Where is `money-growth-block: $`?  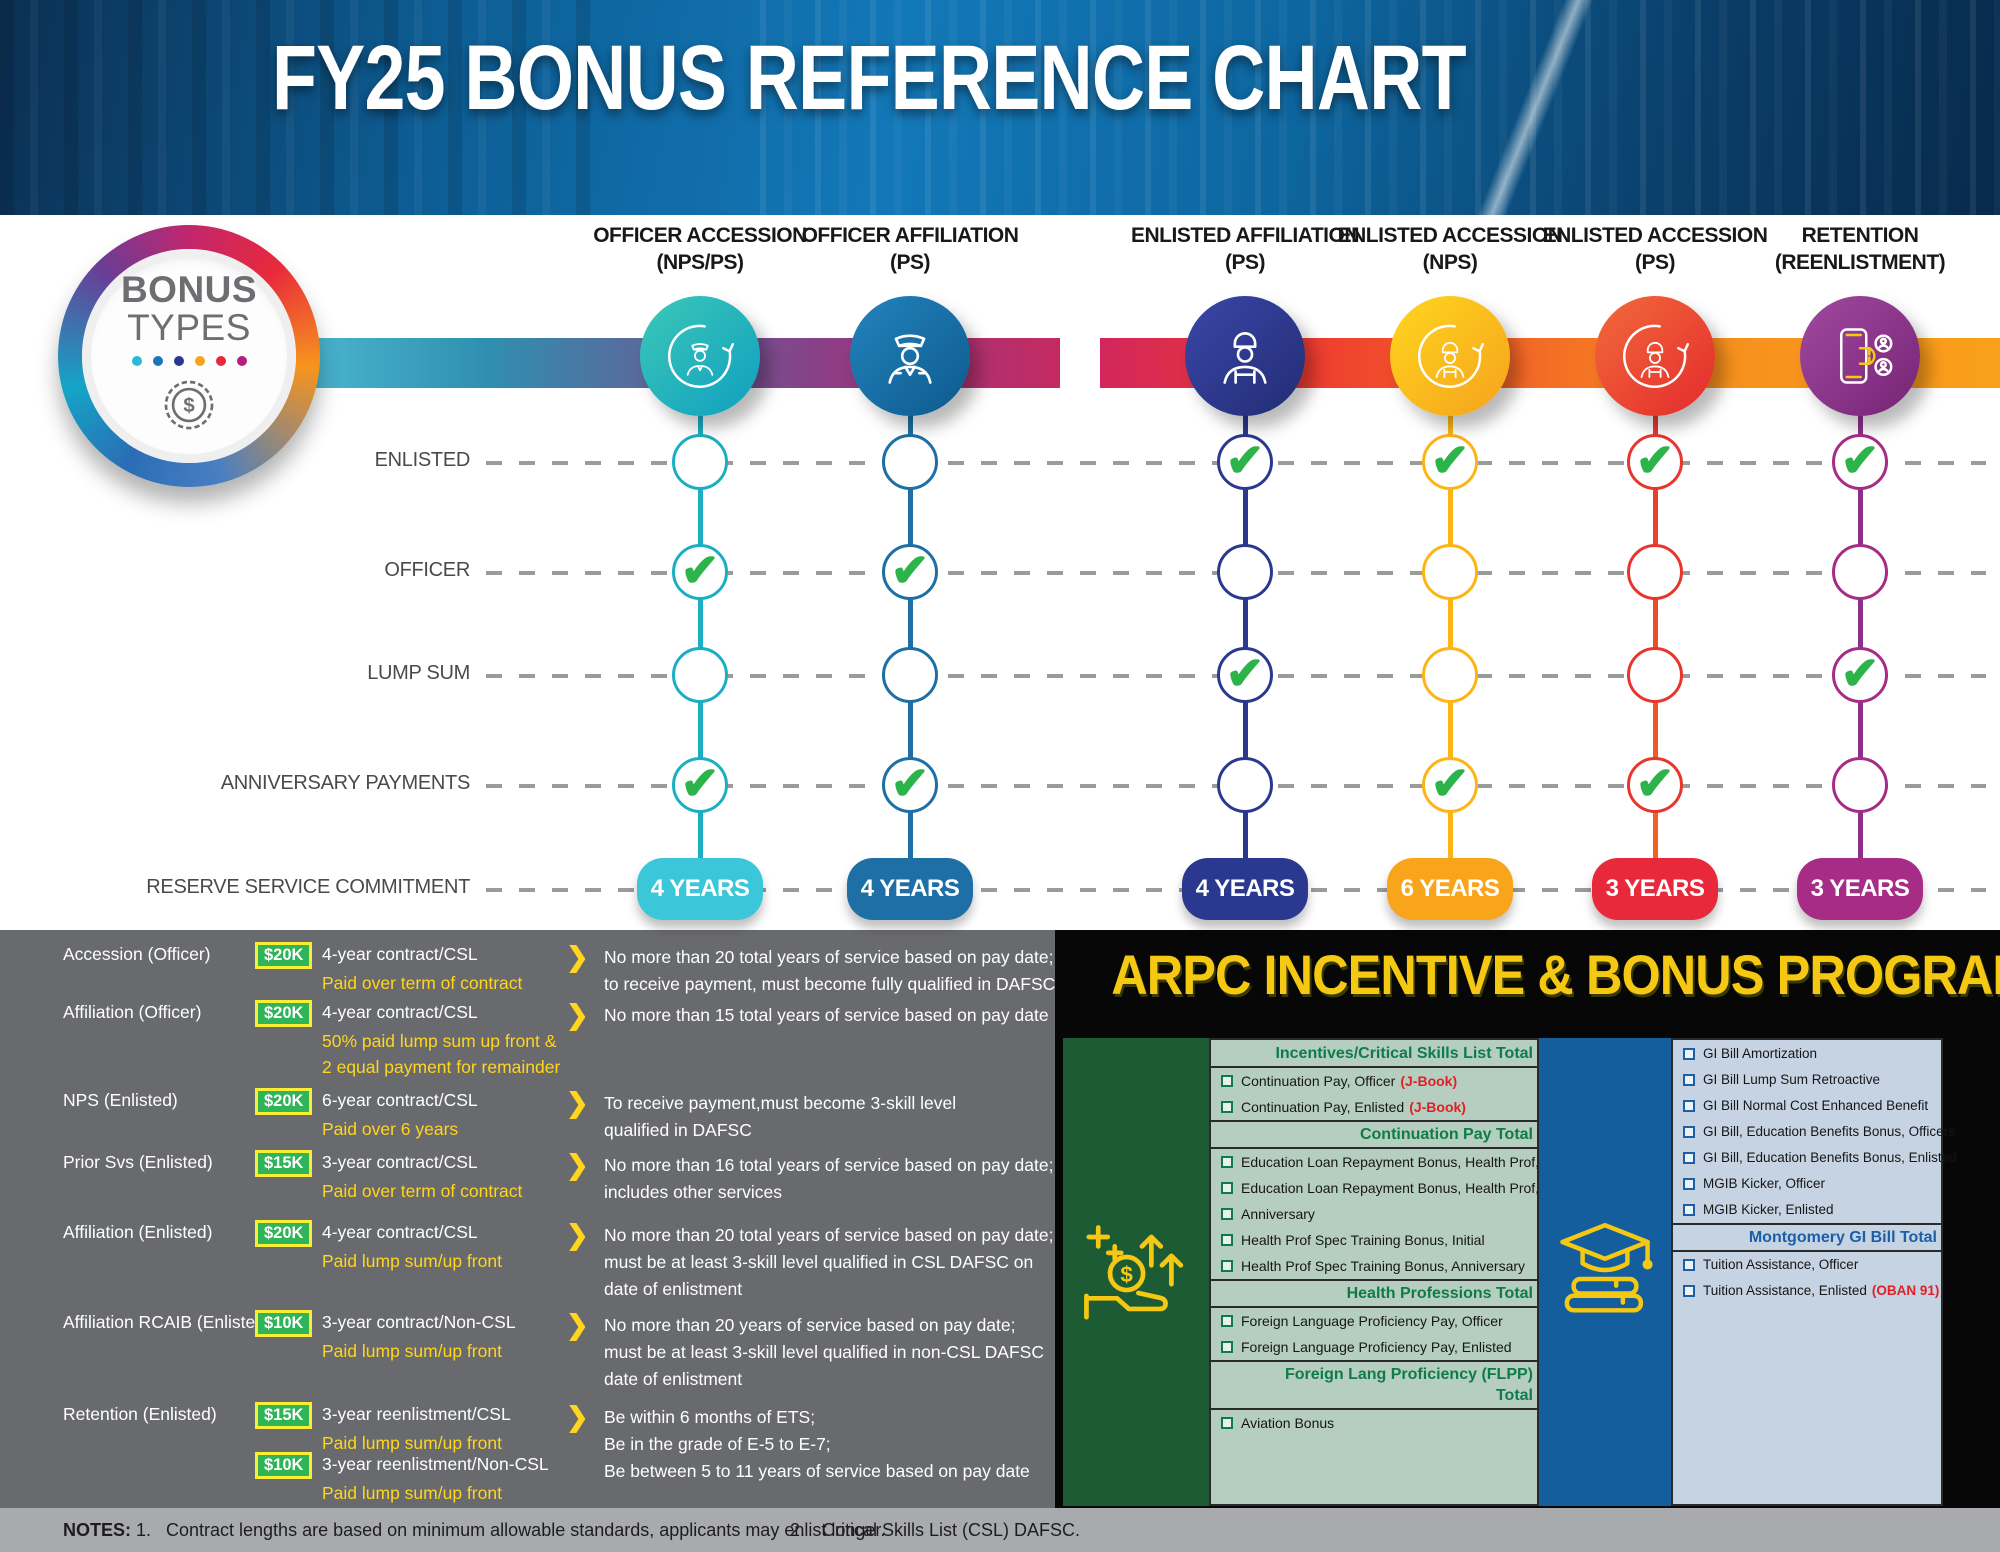
money-growth-block: $ is located at coordinates (1136, 1272).